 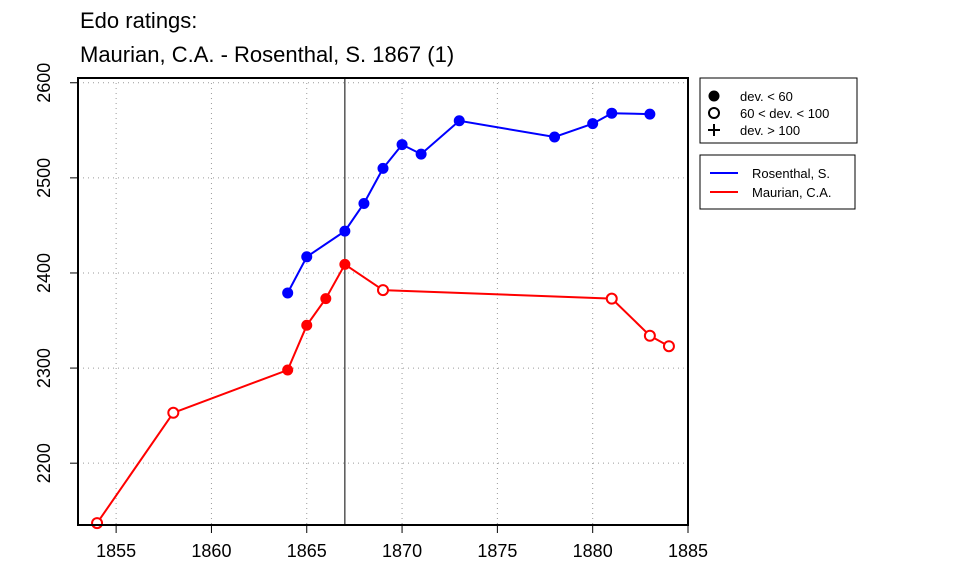 I want to click on x-tick-label: 1860, so click(x=211, y=551).